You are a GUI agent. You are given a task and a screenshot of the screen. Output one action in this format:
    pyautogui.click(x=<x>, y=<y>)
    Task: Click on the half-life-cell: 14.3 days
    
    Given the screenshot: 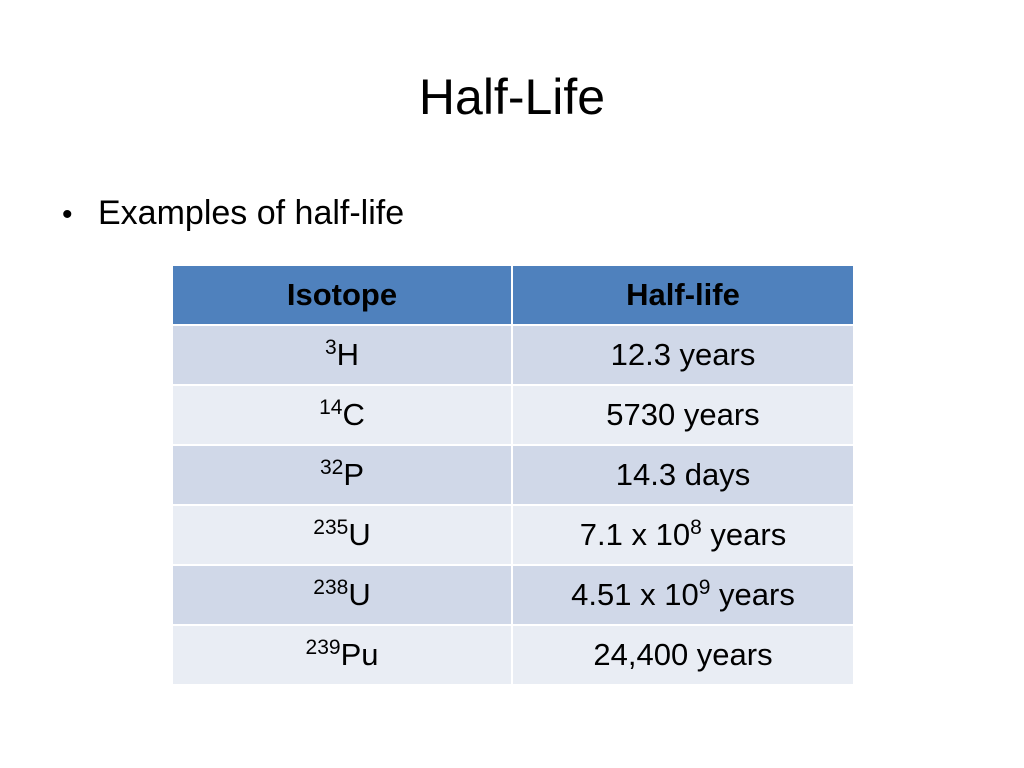 What is the action you would take?
    pyautogui.click(x=683, y=475)
    